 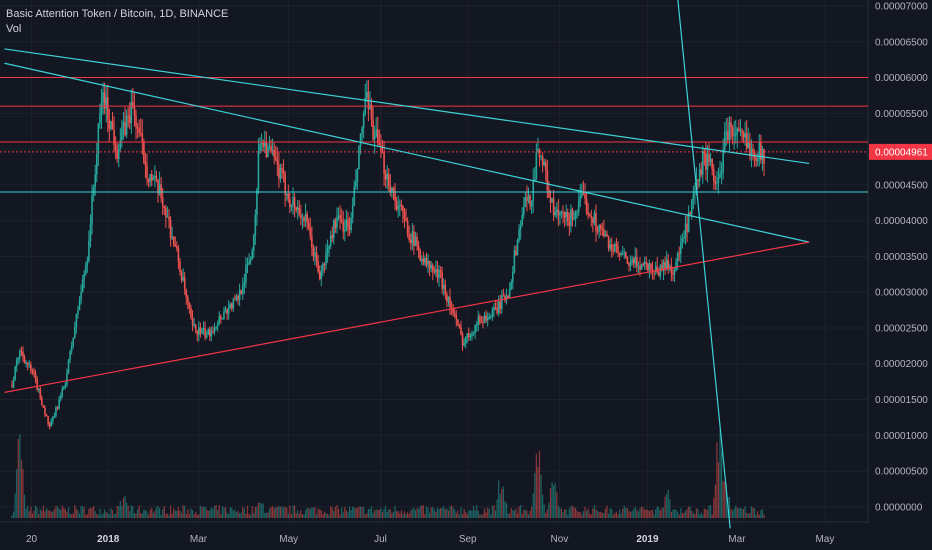 What do you see at coordinates (737, 539) in the screenshot?
I see `x-axis-tick-label: Mar` at bounding box center [737, 539].